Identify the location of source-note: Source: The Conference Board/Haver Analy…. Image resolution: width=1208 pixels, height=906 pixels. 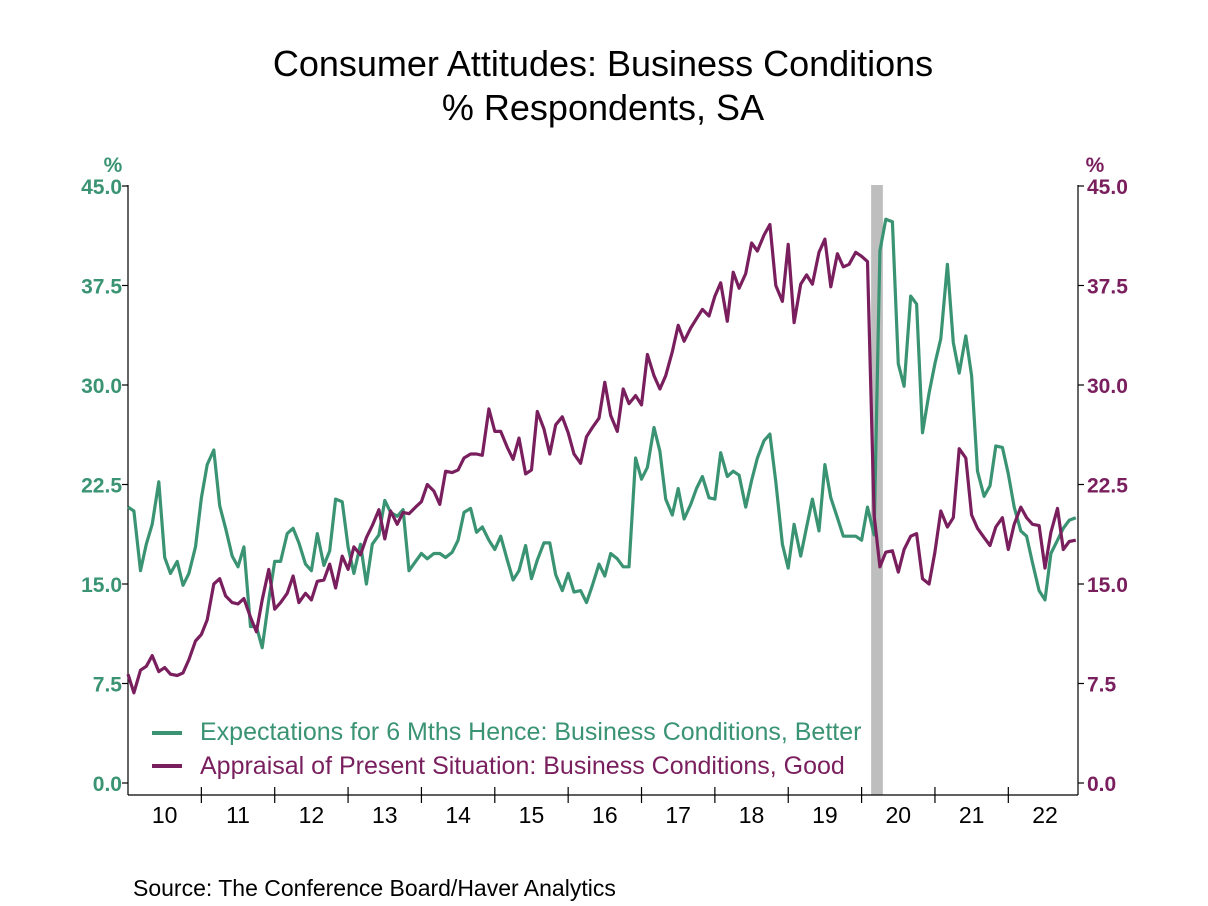
(374, 888).